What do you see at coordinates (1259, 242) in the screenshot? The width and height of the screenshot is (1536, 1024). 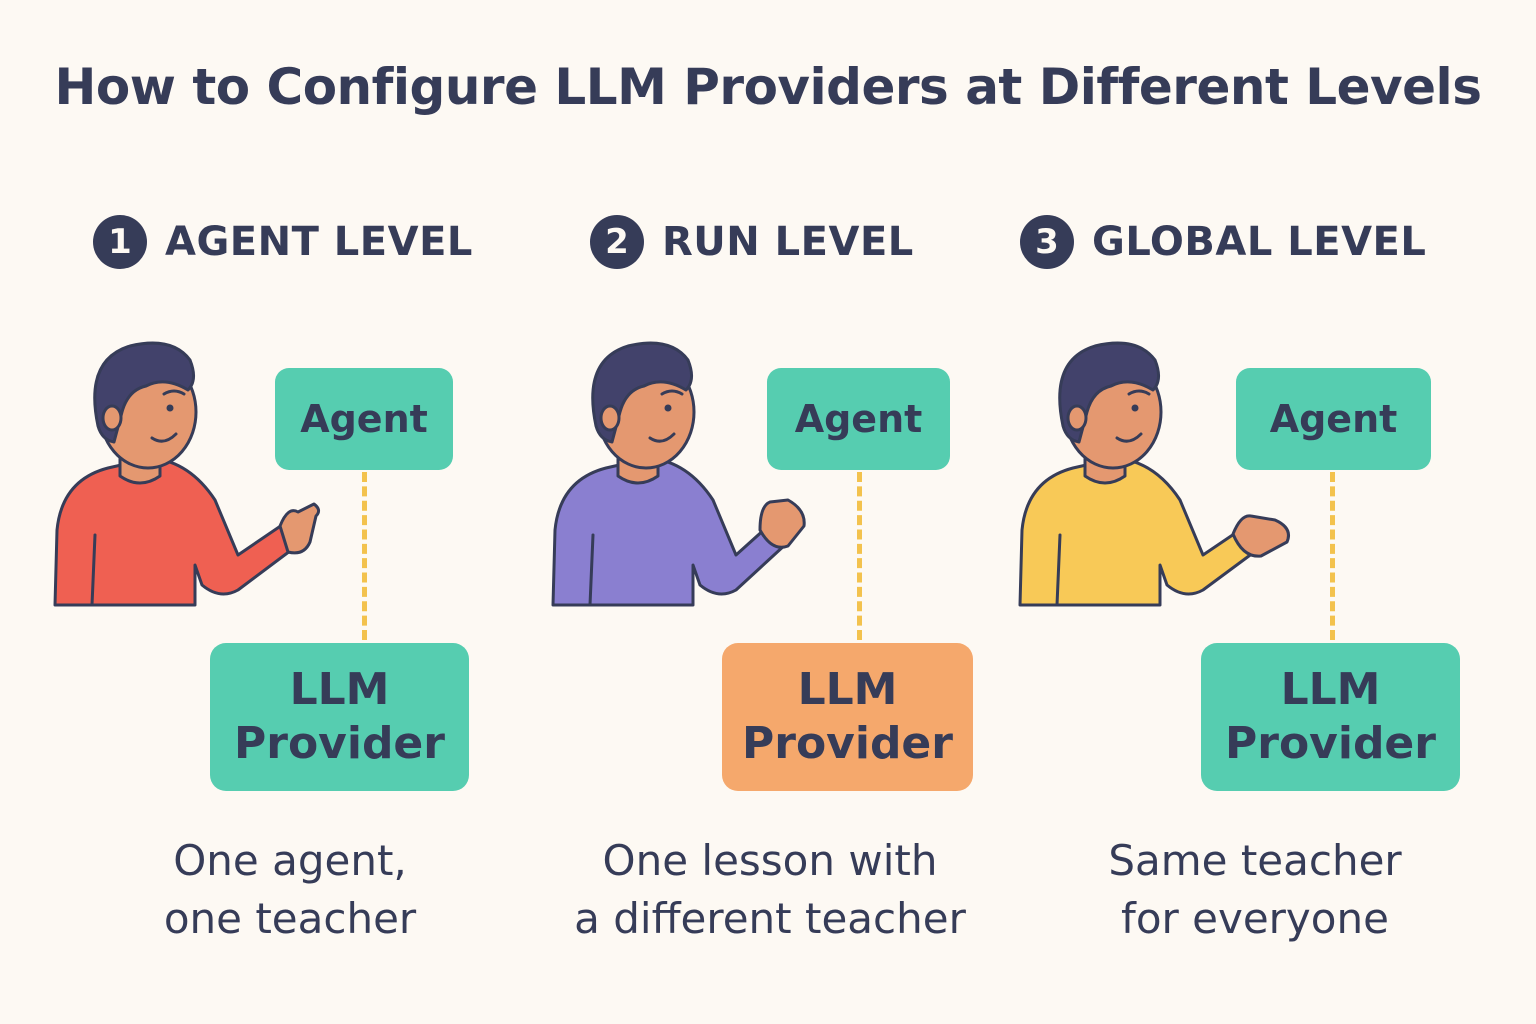 I see `level-3-title: GLOBAL LEVEL` at bounding box center [1259, 242].